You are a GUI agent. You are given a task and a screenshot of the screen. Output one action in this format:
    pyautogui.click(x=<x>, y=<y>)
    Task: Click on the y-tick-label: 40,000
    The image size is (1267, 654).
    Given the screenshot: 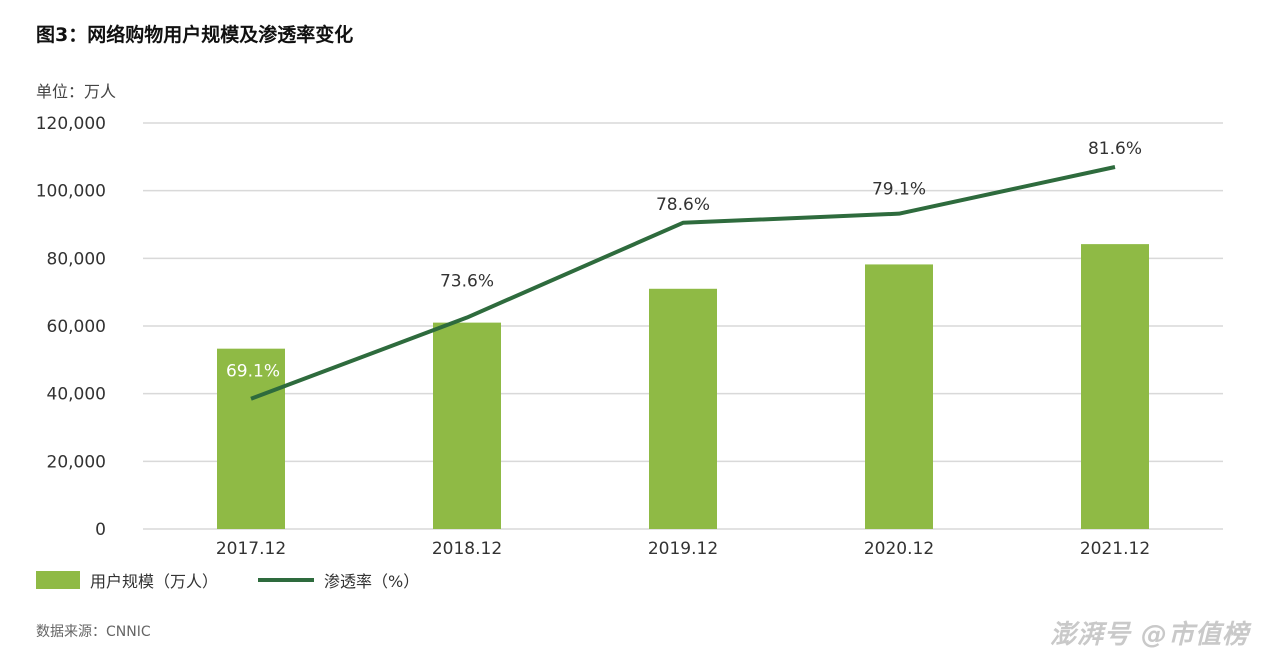 What is the action you would take?
    pyautogui.click(x=76, y=395)
    